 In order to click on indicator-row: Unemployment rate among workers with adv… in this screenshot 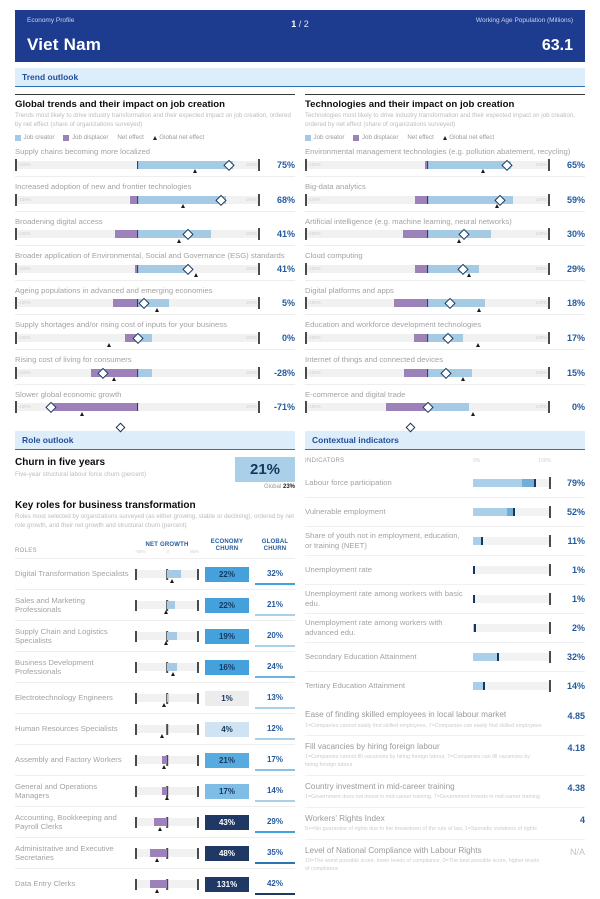, I will do `click(445, 627)`.